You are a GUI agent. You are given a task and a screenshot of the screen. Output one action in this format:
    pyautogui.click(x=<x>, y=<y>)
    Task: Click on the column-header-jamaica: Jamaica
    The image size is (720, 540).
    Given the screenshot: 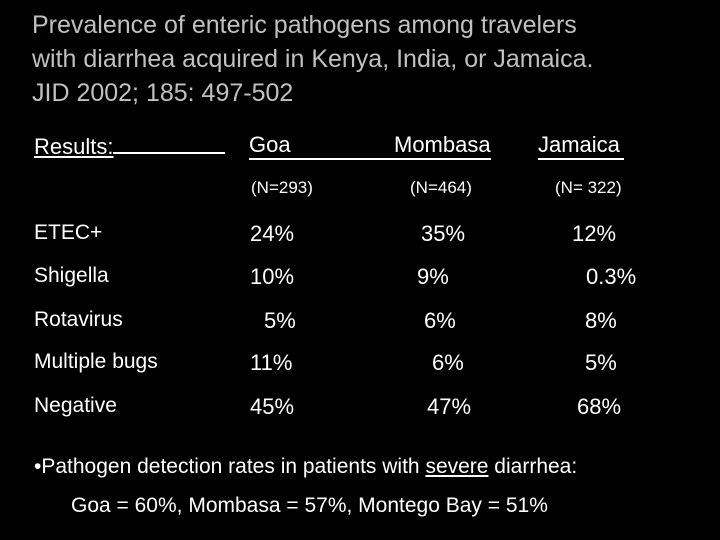 What is the action you would take?
    pyautogui.click(x=581, y=146)
    